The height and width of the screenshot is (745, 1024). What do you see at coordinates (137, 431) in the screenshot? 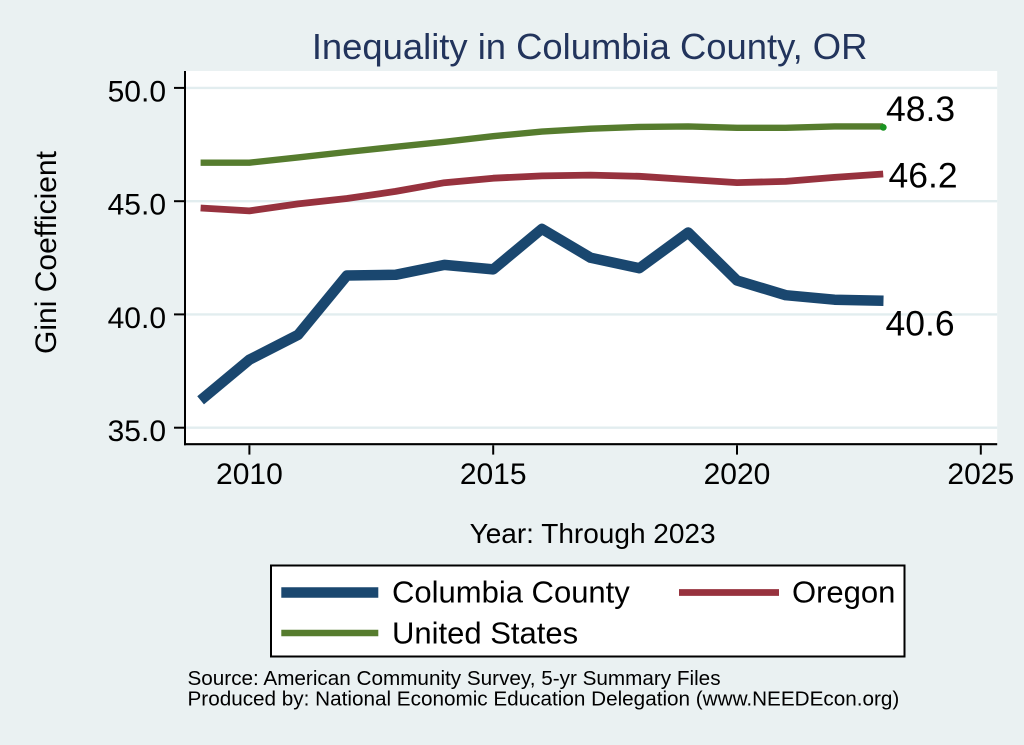
I see `svg-text: 35.0` at bounding box center [137, 431].